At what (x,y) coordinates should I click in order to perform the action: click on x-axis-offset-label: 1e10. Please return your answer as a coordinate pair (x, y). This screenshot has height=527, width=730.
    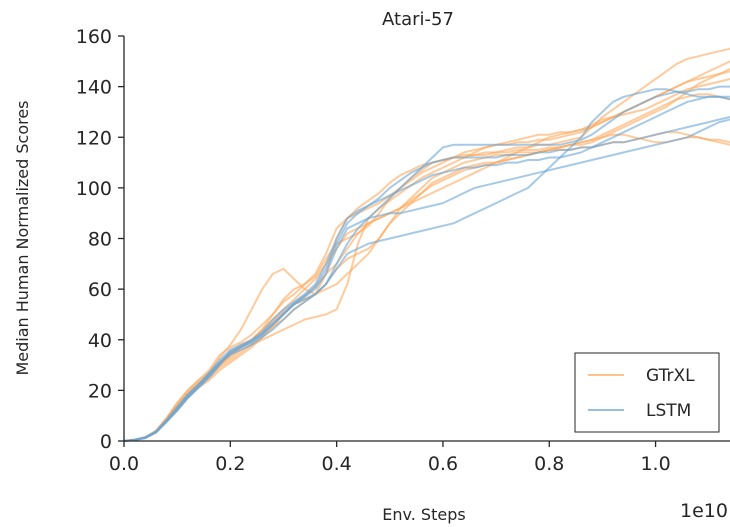
    Looking at the image, I should click on (704, 511).